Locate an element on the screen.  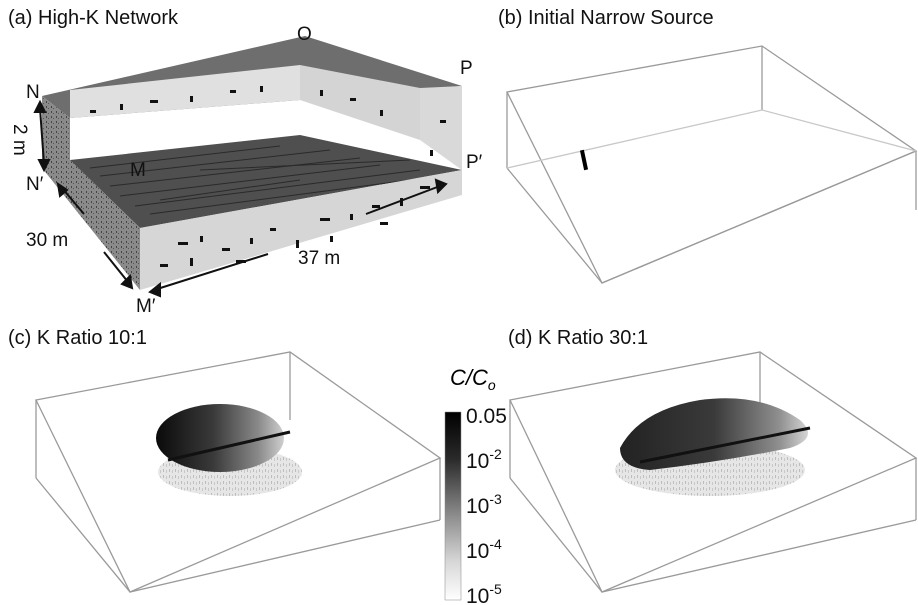
dimension-arrows is located at coordinates (240, 198).